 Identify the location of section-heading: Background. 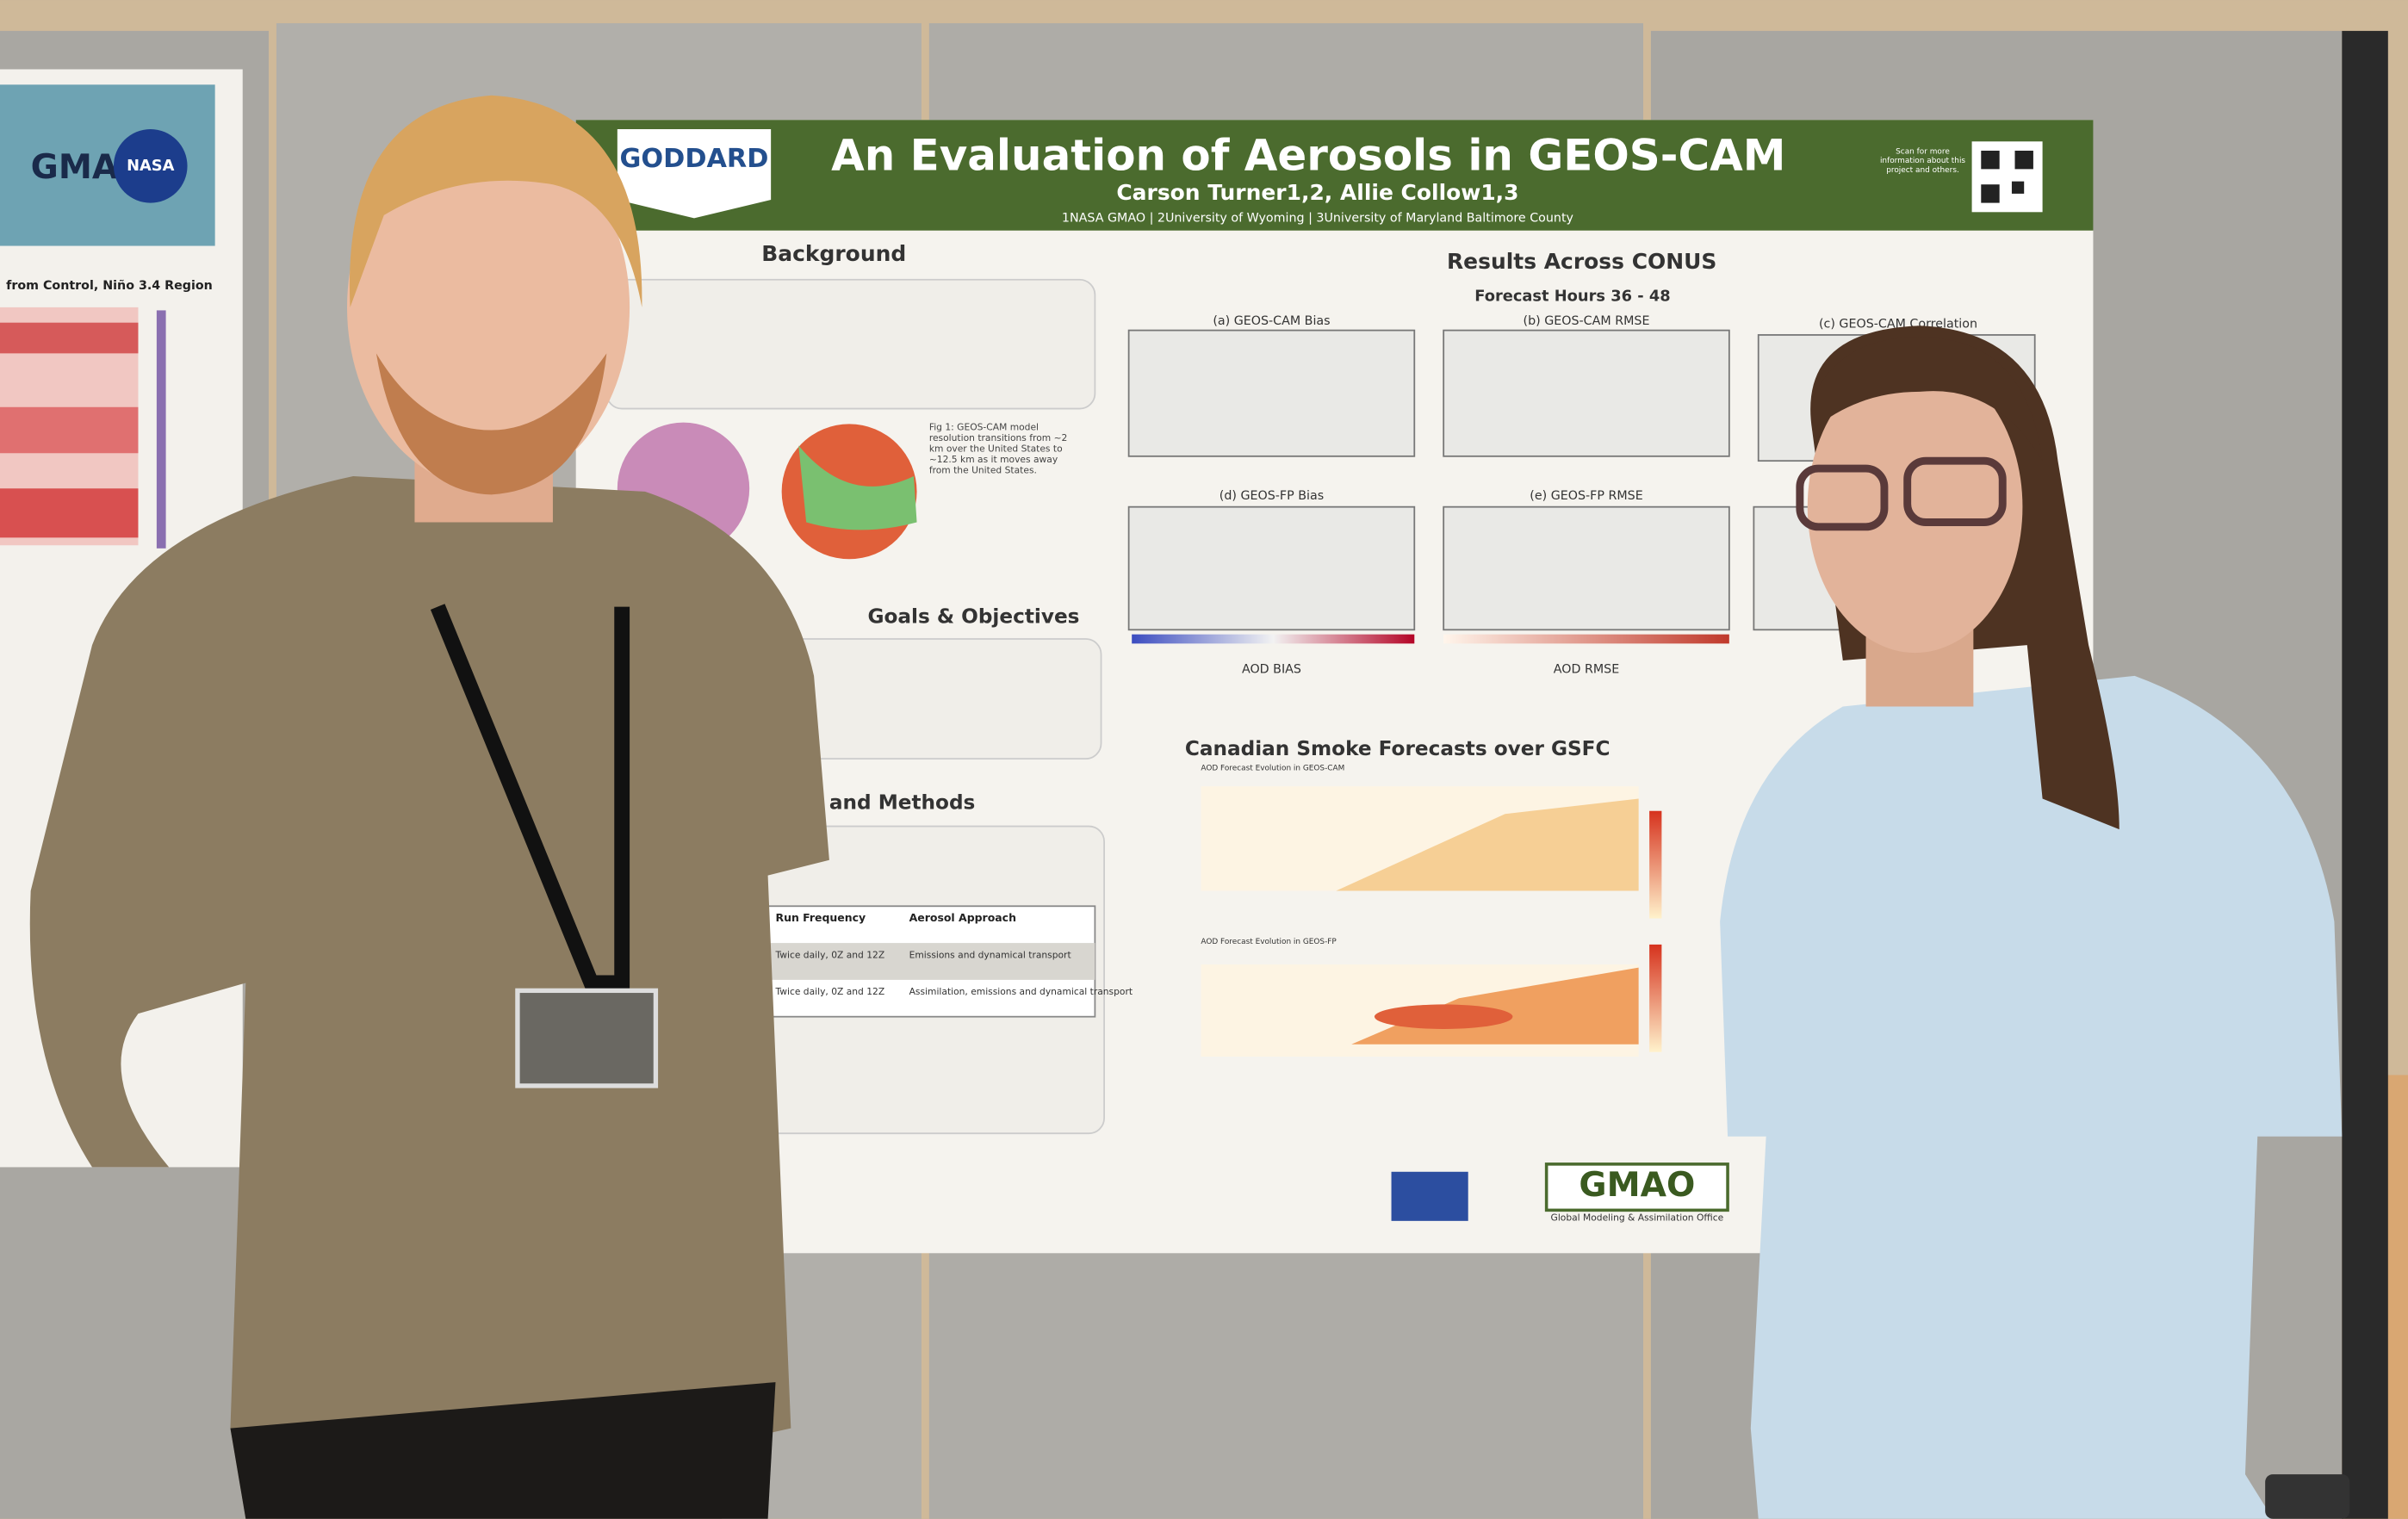
(833, 254).